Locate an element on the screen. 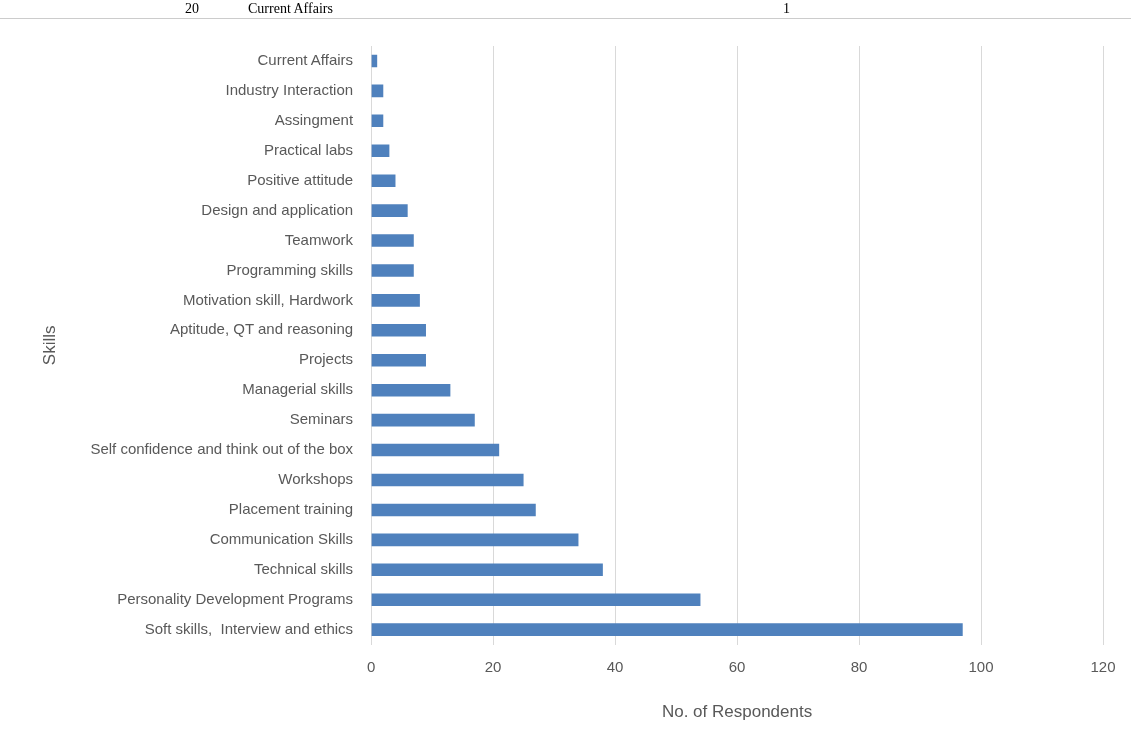  y-tick-label: Programming skills is located at coordinates (290, 269).